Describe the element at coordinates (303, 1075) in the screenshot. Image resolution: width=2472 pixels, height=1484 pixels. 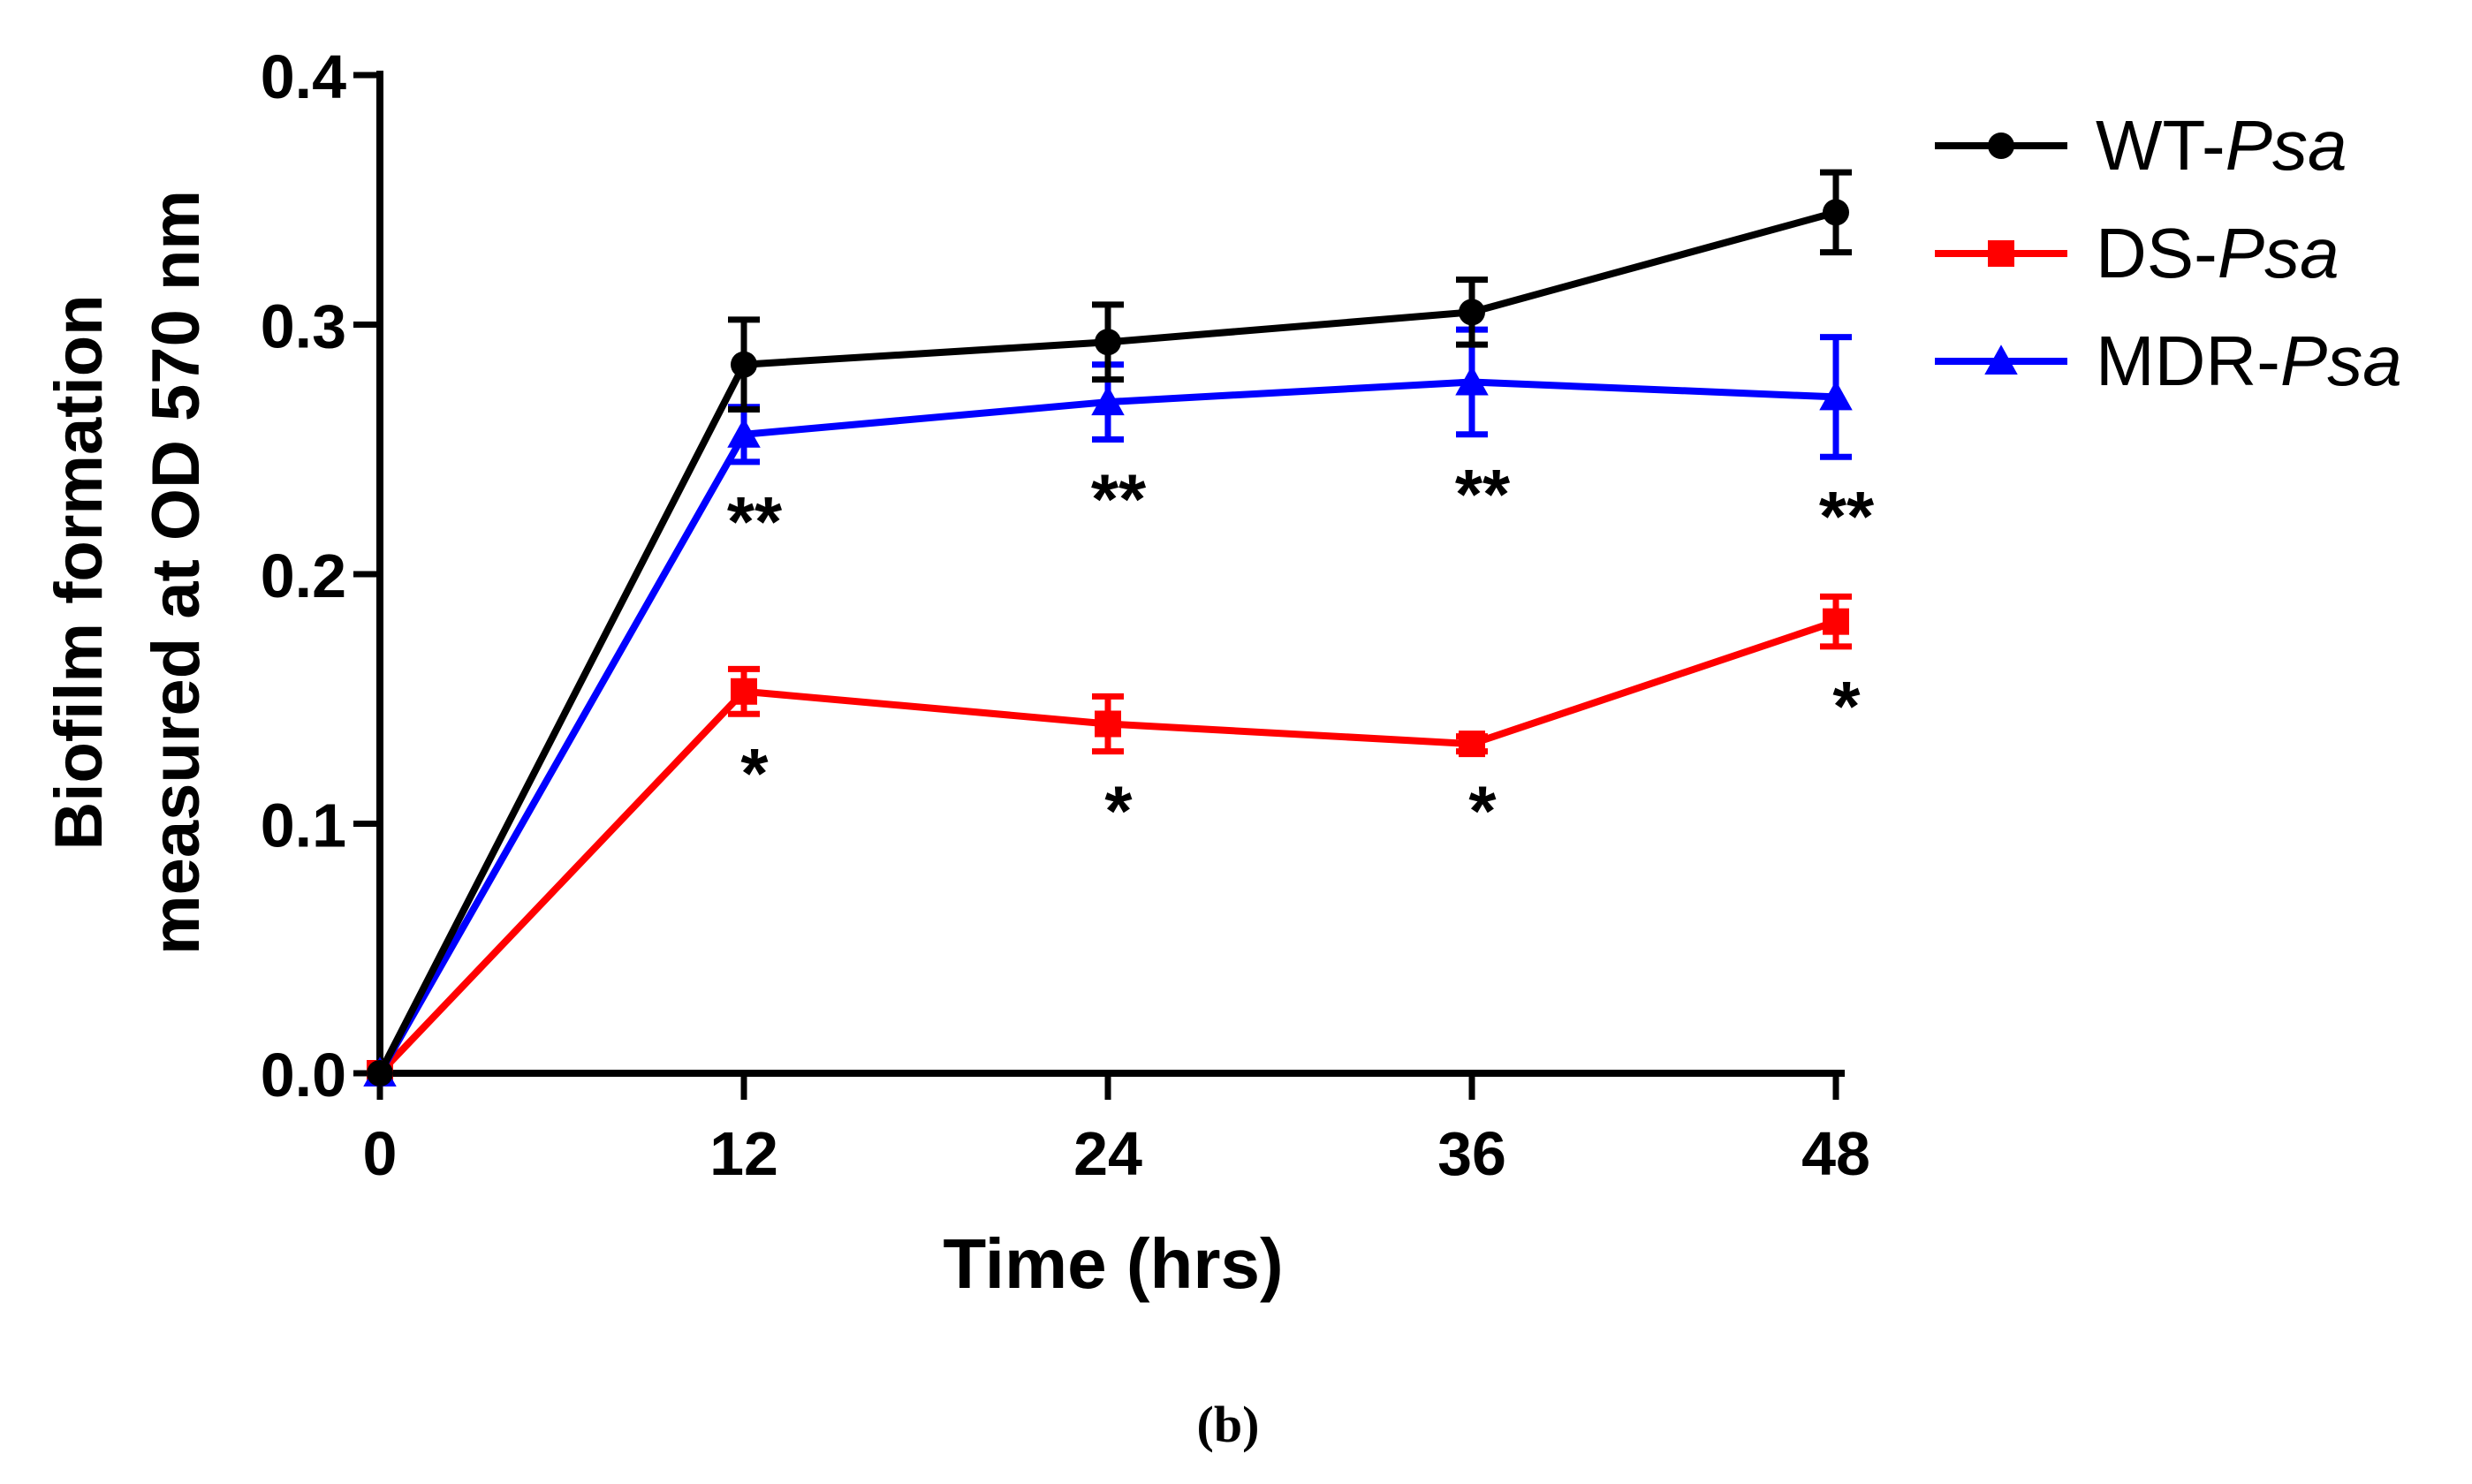
I see `y-tick-label: 0.0` at that location.